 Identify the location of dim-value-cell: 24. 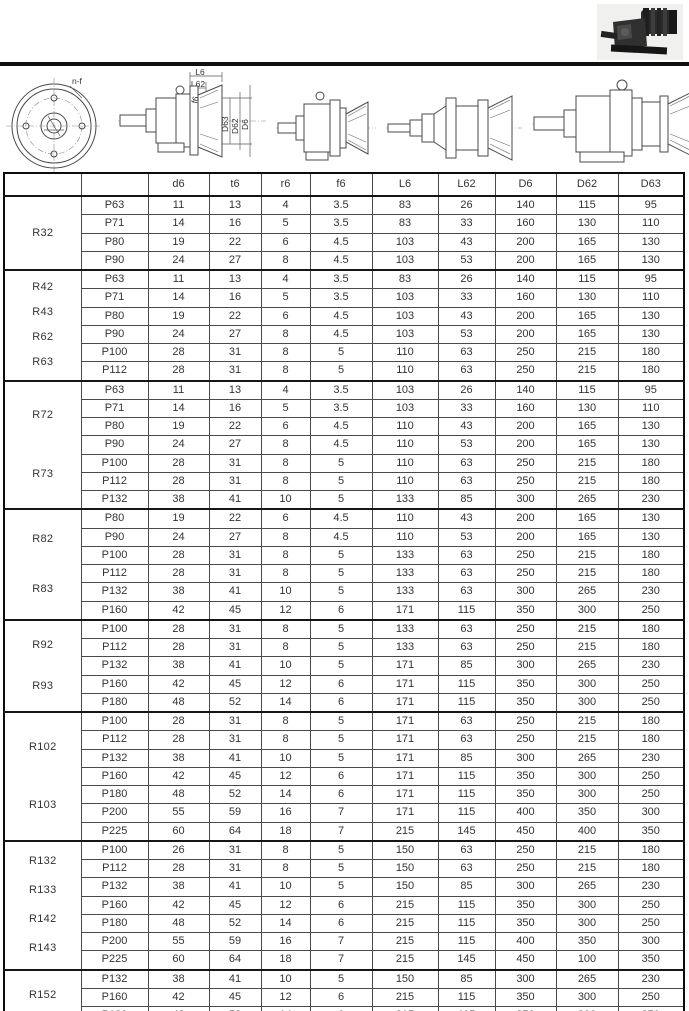
(178, 537).